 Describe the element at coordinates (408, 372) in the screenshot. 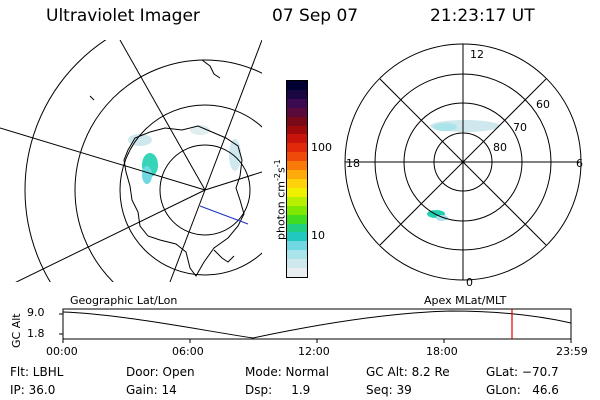

I see `gc-alt-info: GC Alt: 8.2 Re` at that location.